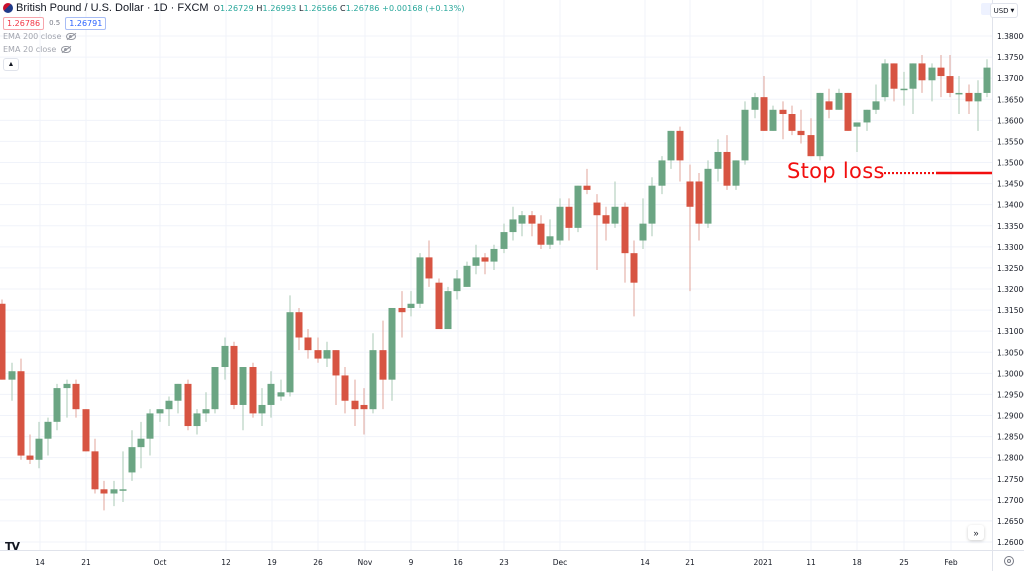 The width and height of the screenshot is (1024, 571). What do you see at coordinates (234, 49) in the screenshot?
I see `indicator-ema20: EMA 20 close` at bounding box center [234, 49].